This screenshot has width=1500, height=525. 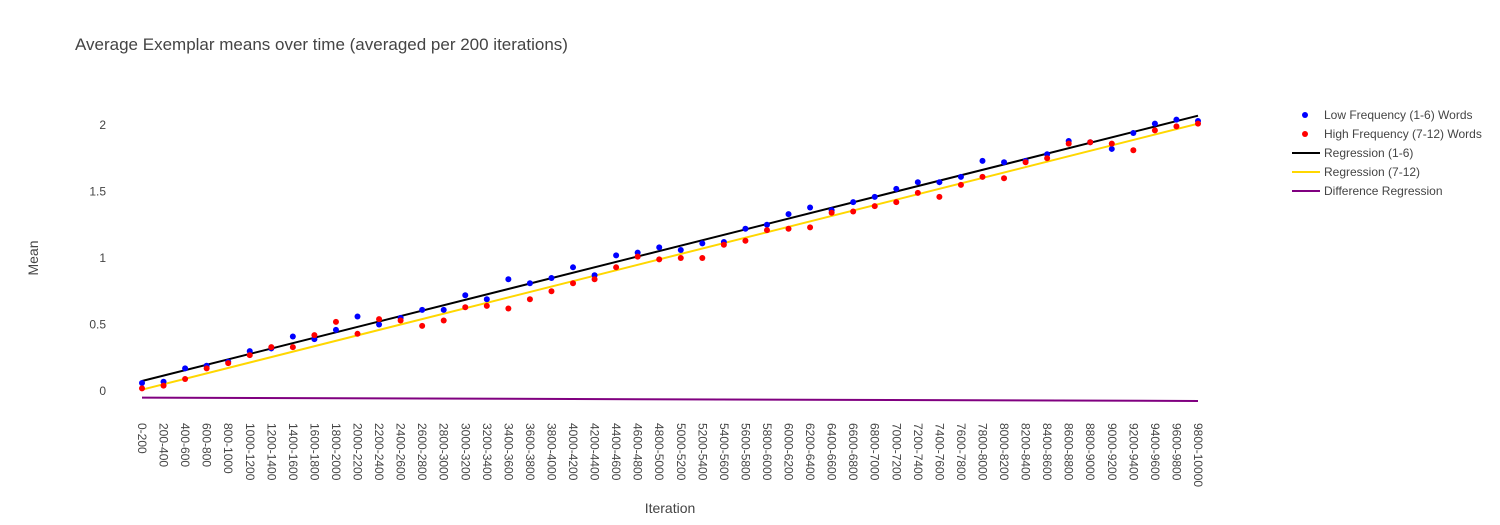 I want to click on x-tick-label: 9800-10000, so click(x=1198, y=455).